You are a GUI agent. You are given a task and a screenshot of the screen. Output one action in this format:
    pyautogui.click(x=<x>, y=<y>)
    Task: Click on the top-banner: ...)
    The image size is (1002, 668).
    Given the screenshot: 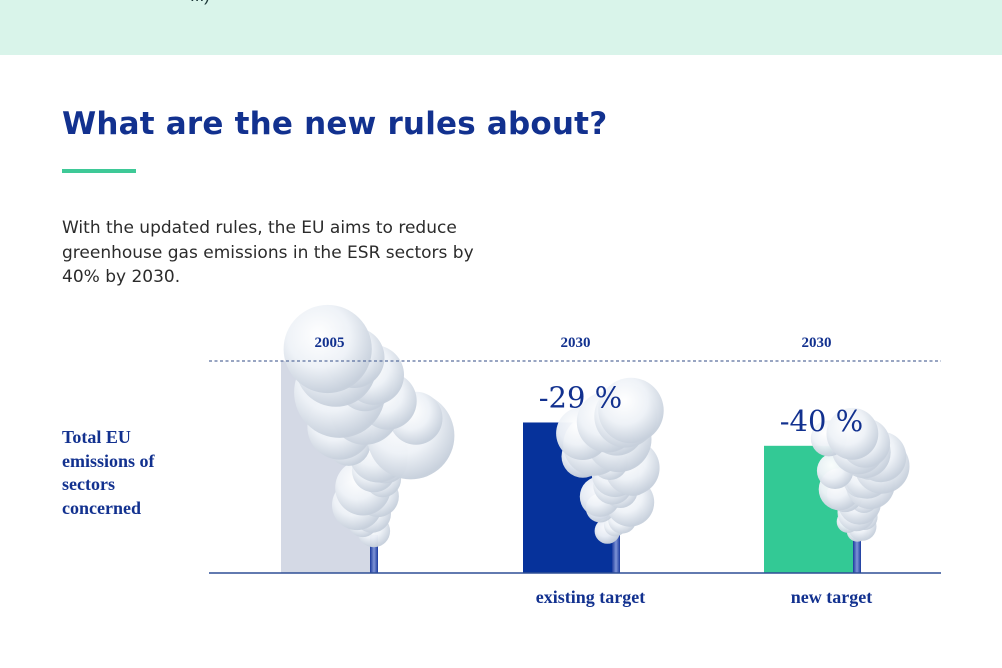 What is the action you would take?
    pyautogui.click(x=501, y=27)
    